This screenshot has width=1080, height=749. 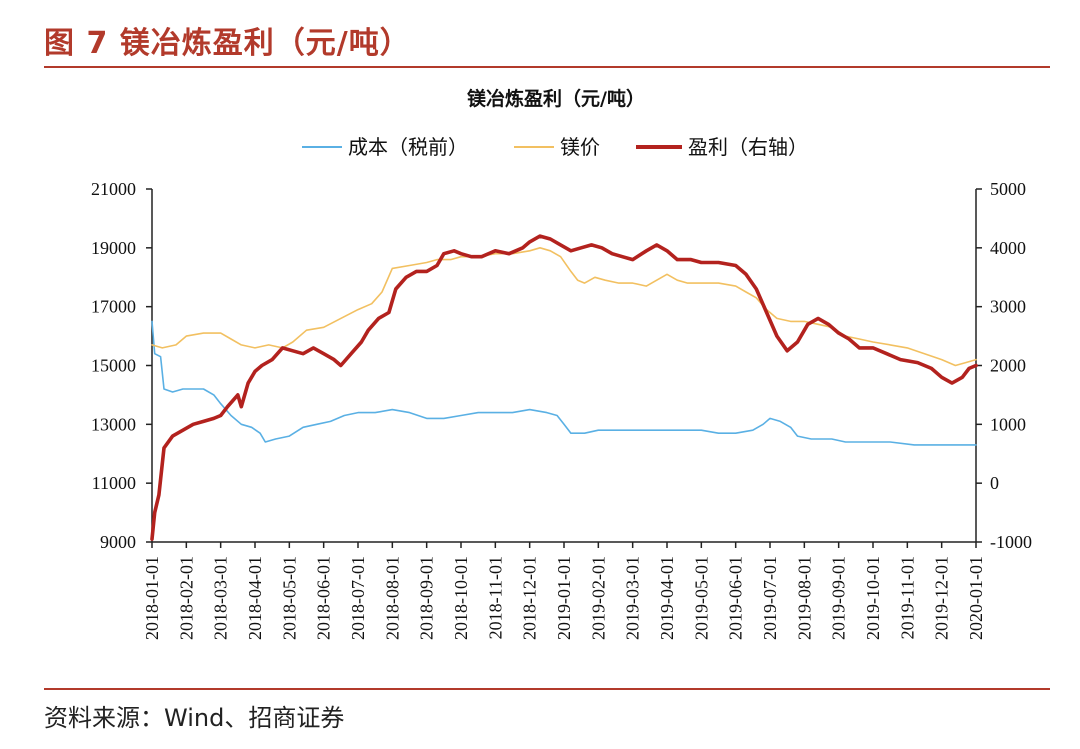 I want to click on legend-label-profit: 盈利（右轴）, so click(x=748, y=147).